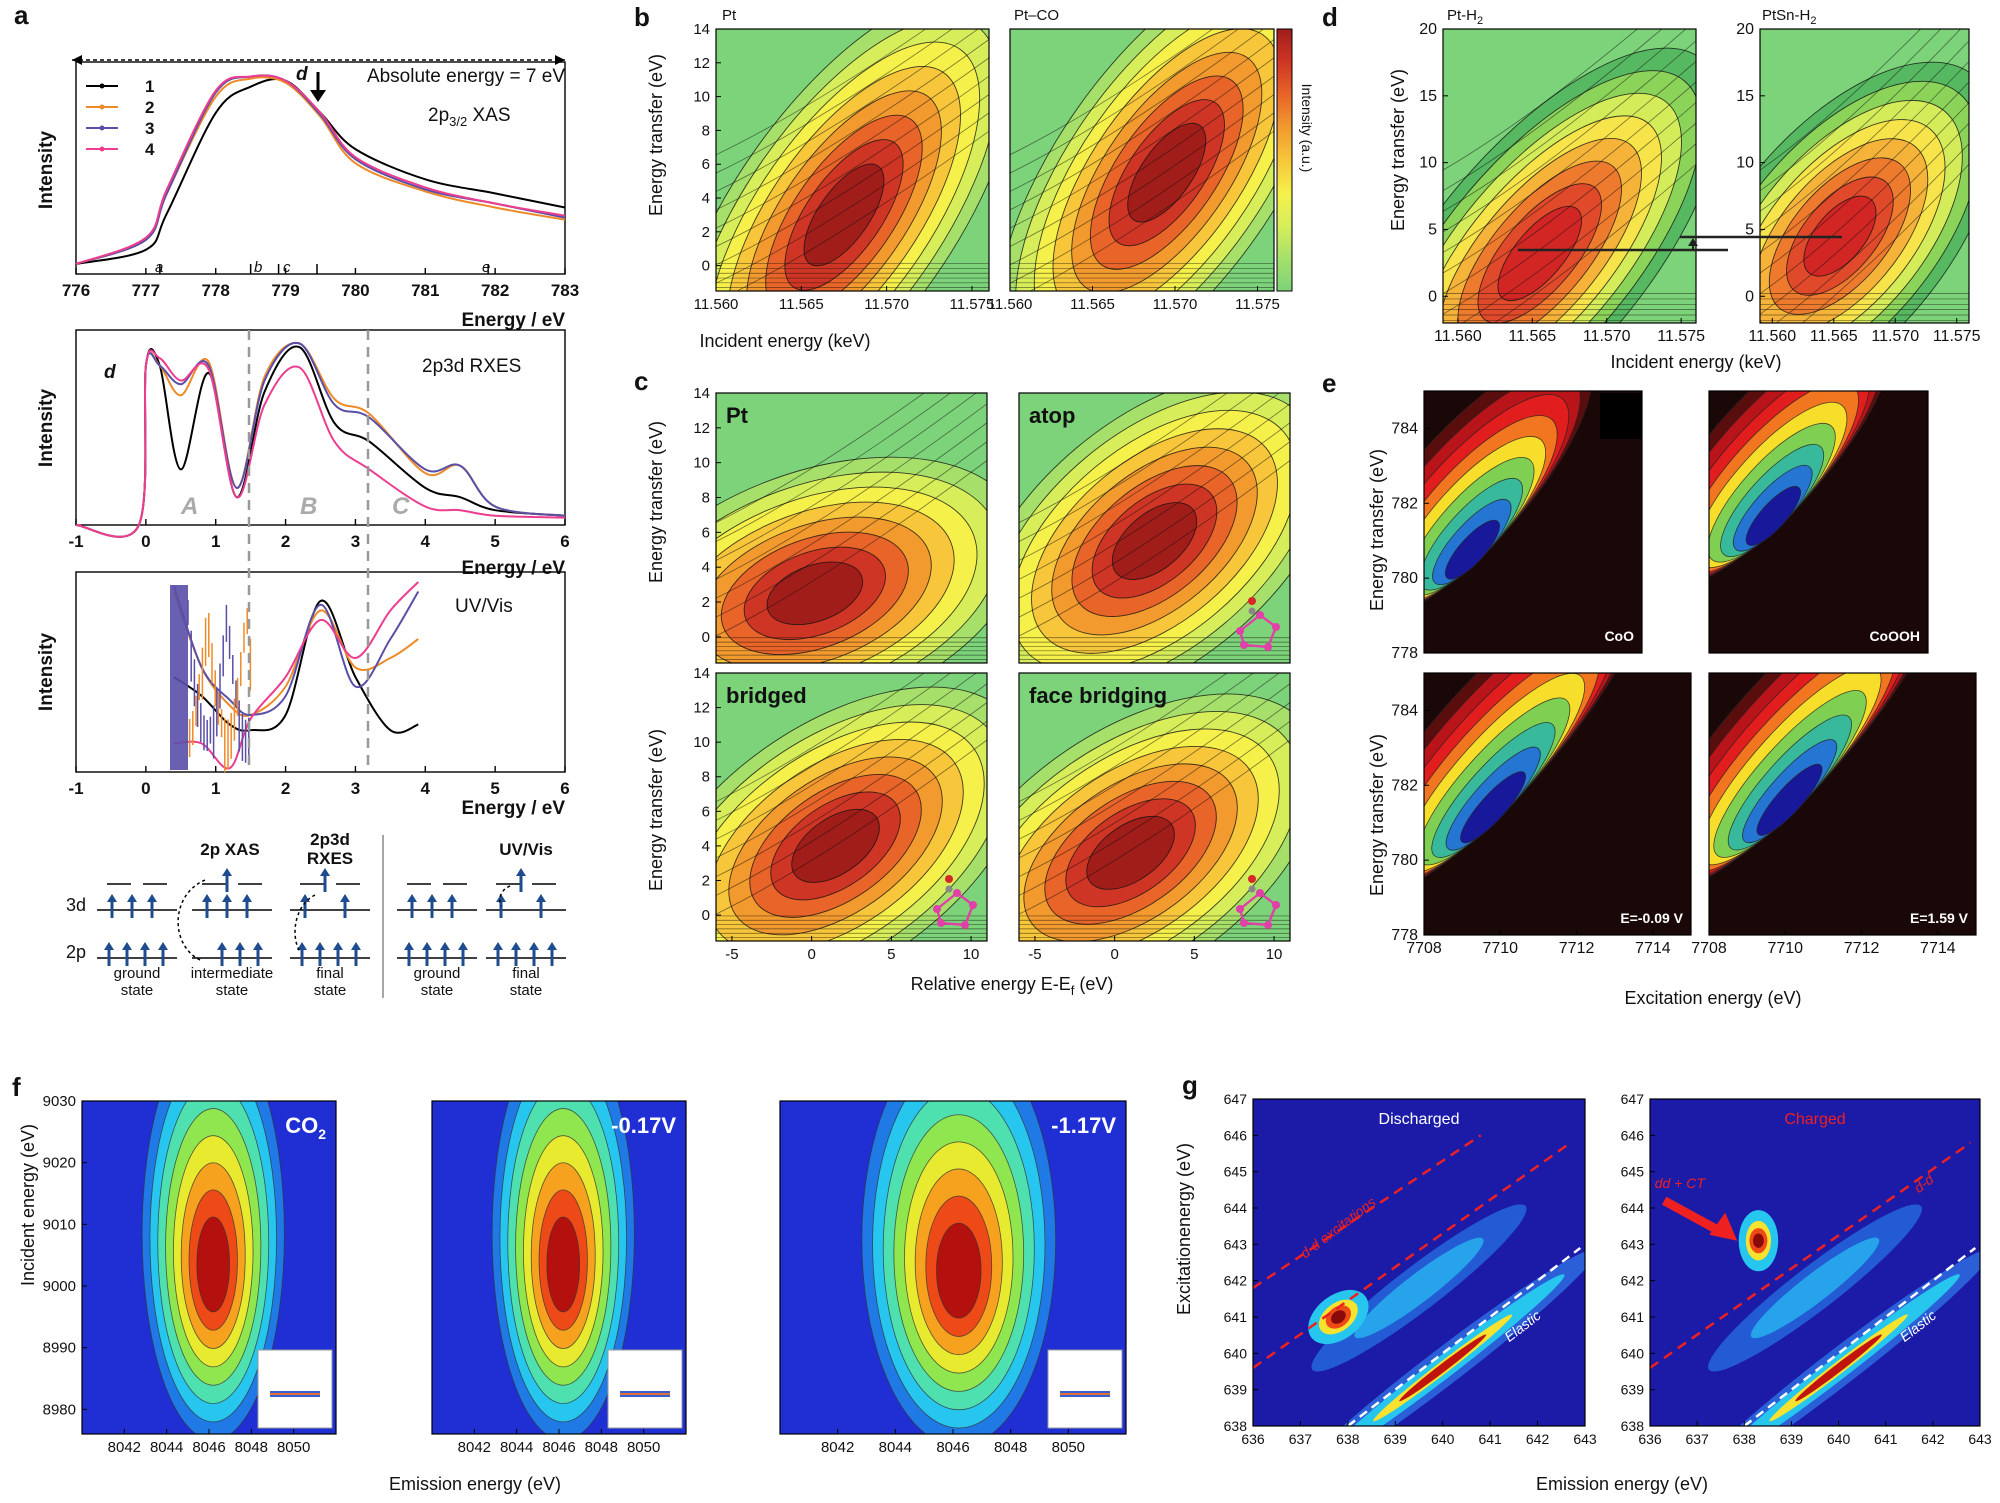  What do you see at coordinates (1083, 1125) in the screenshot?
I see `panel-f-sub-2: -1.17V` at bounding box center [1083, 1125].